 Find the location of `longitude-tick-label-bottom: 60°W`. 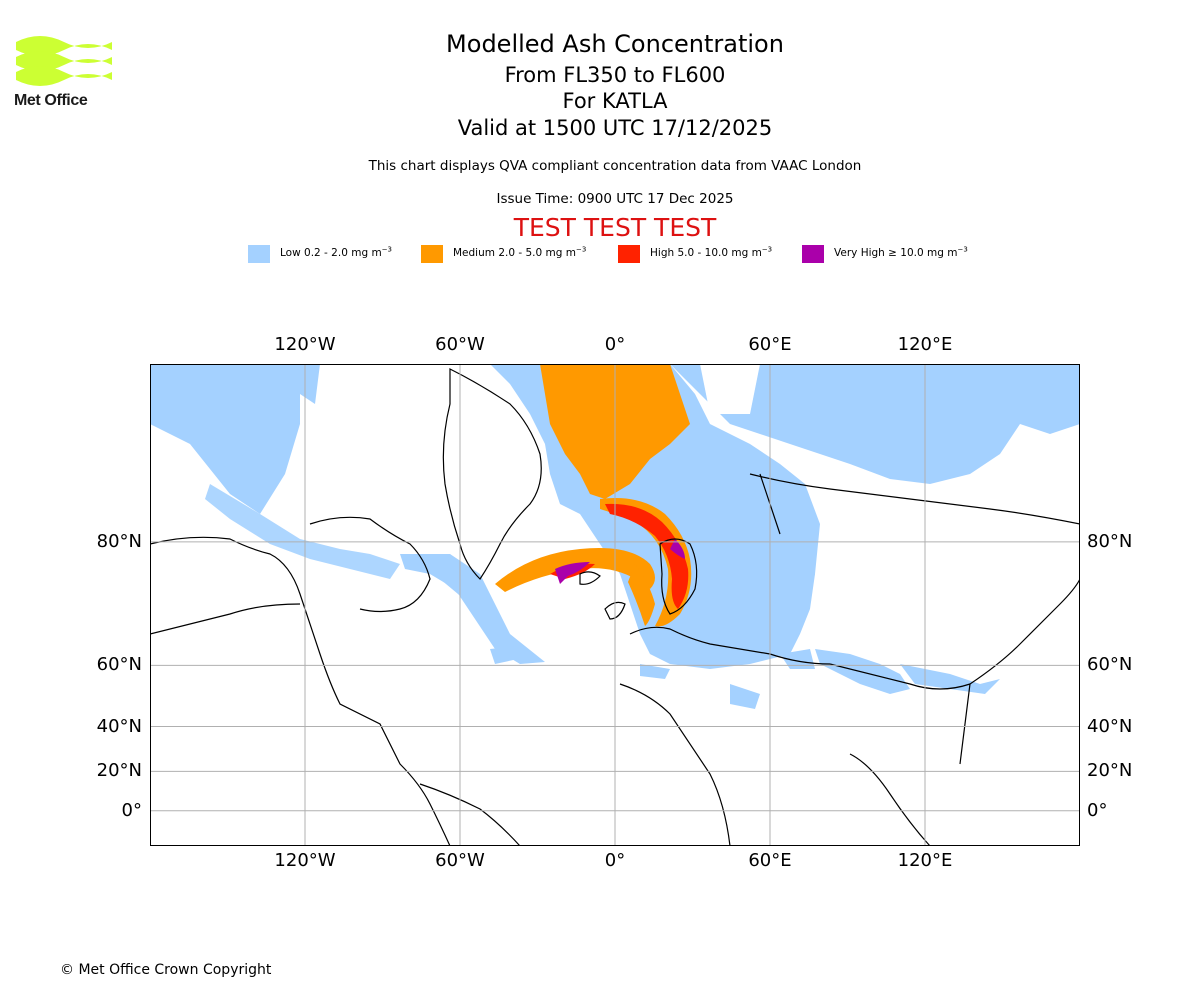

longitude-tick-label-bottom: 60°W is located at coordinates (460, 860).